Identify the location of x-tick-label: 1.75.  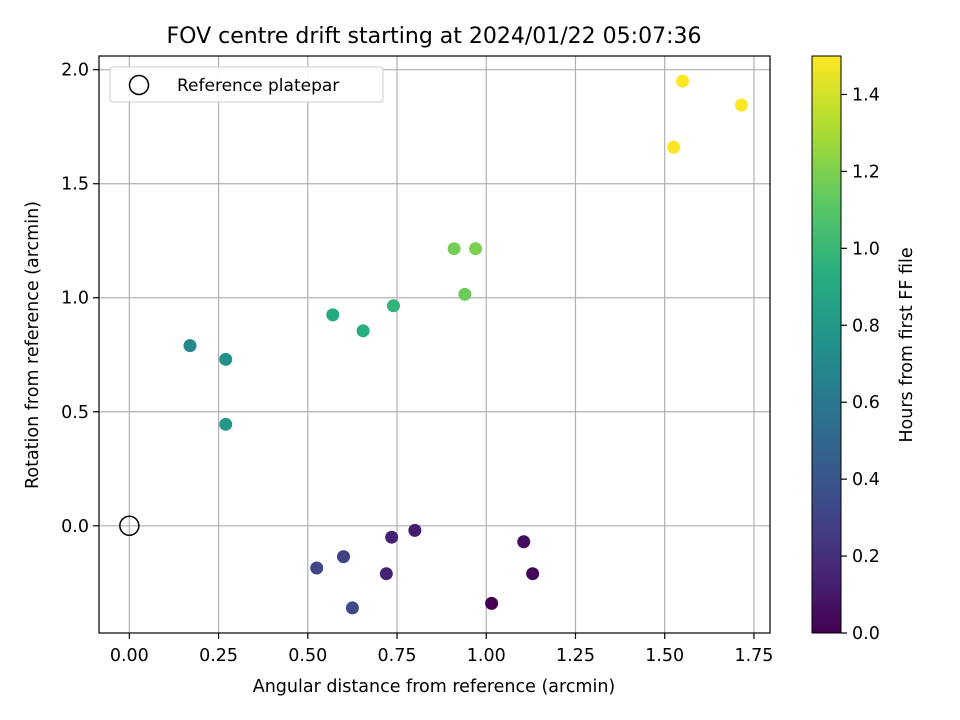
(753, 656).